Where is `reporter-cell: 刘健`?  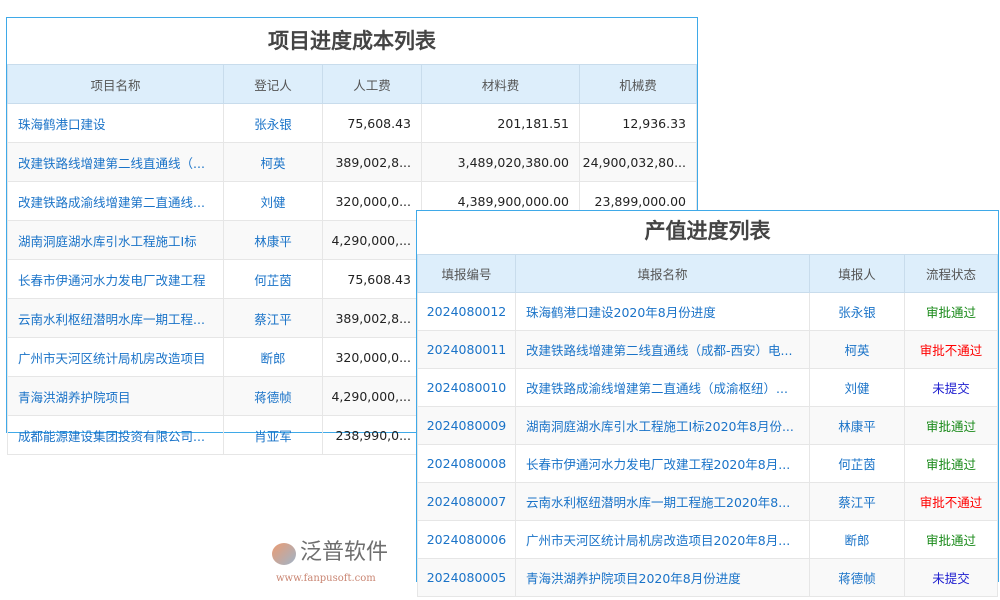 reporter-cell: 刘健 is located at coordinates (857, 387).